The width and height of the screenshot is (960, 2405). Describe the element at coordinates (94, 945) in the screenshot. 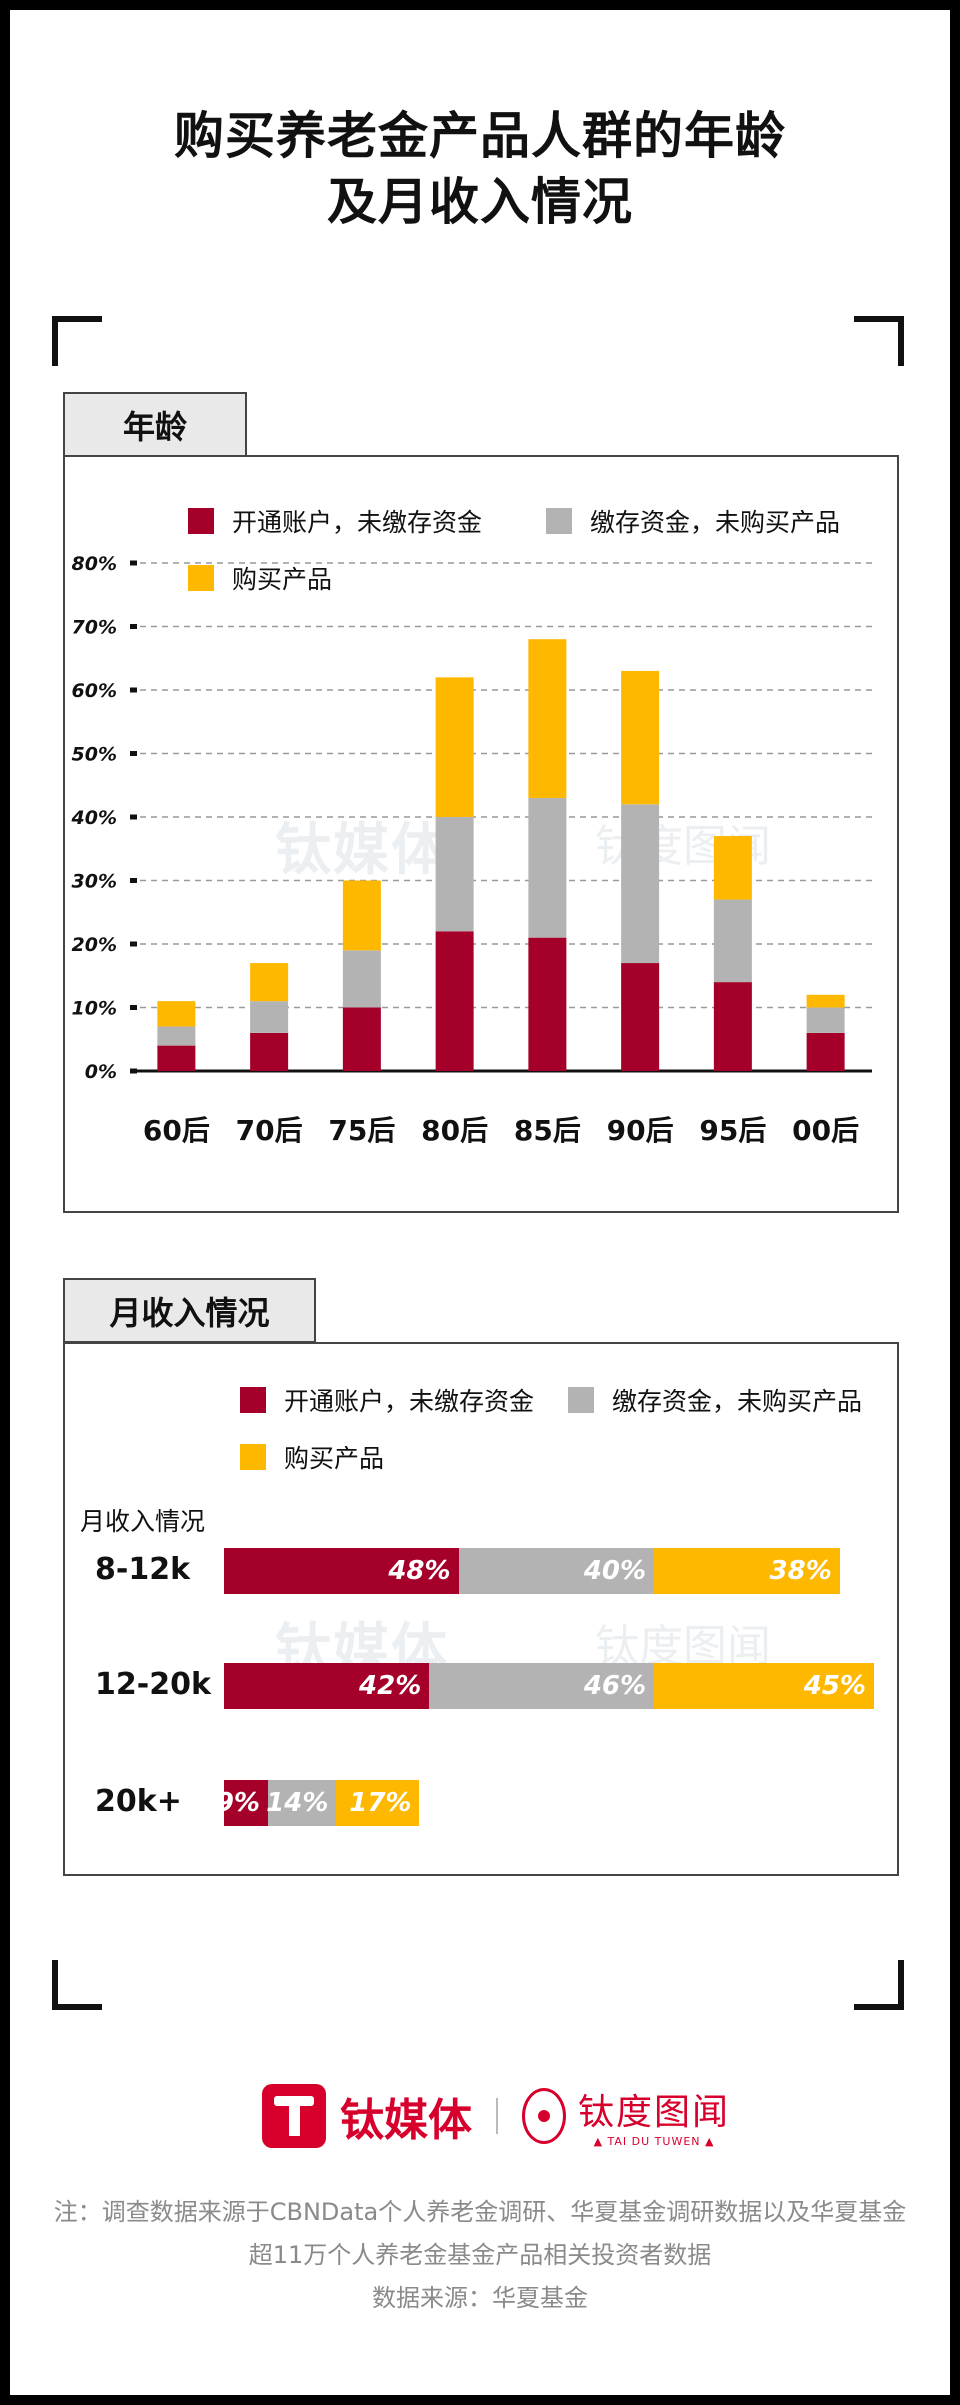

I see `y-tick-label: 20%` at that location.